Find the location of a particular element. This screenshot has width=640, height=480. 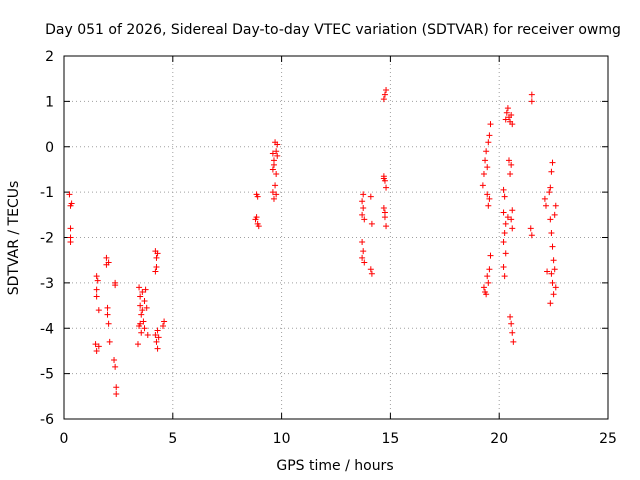

y-tick-label: -3 is located at coordinates (47, 284).